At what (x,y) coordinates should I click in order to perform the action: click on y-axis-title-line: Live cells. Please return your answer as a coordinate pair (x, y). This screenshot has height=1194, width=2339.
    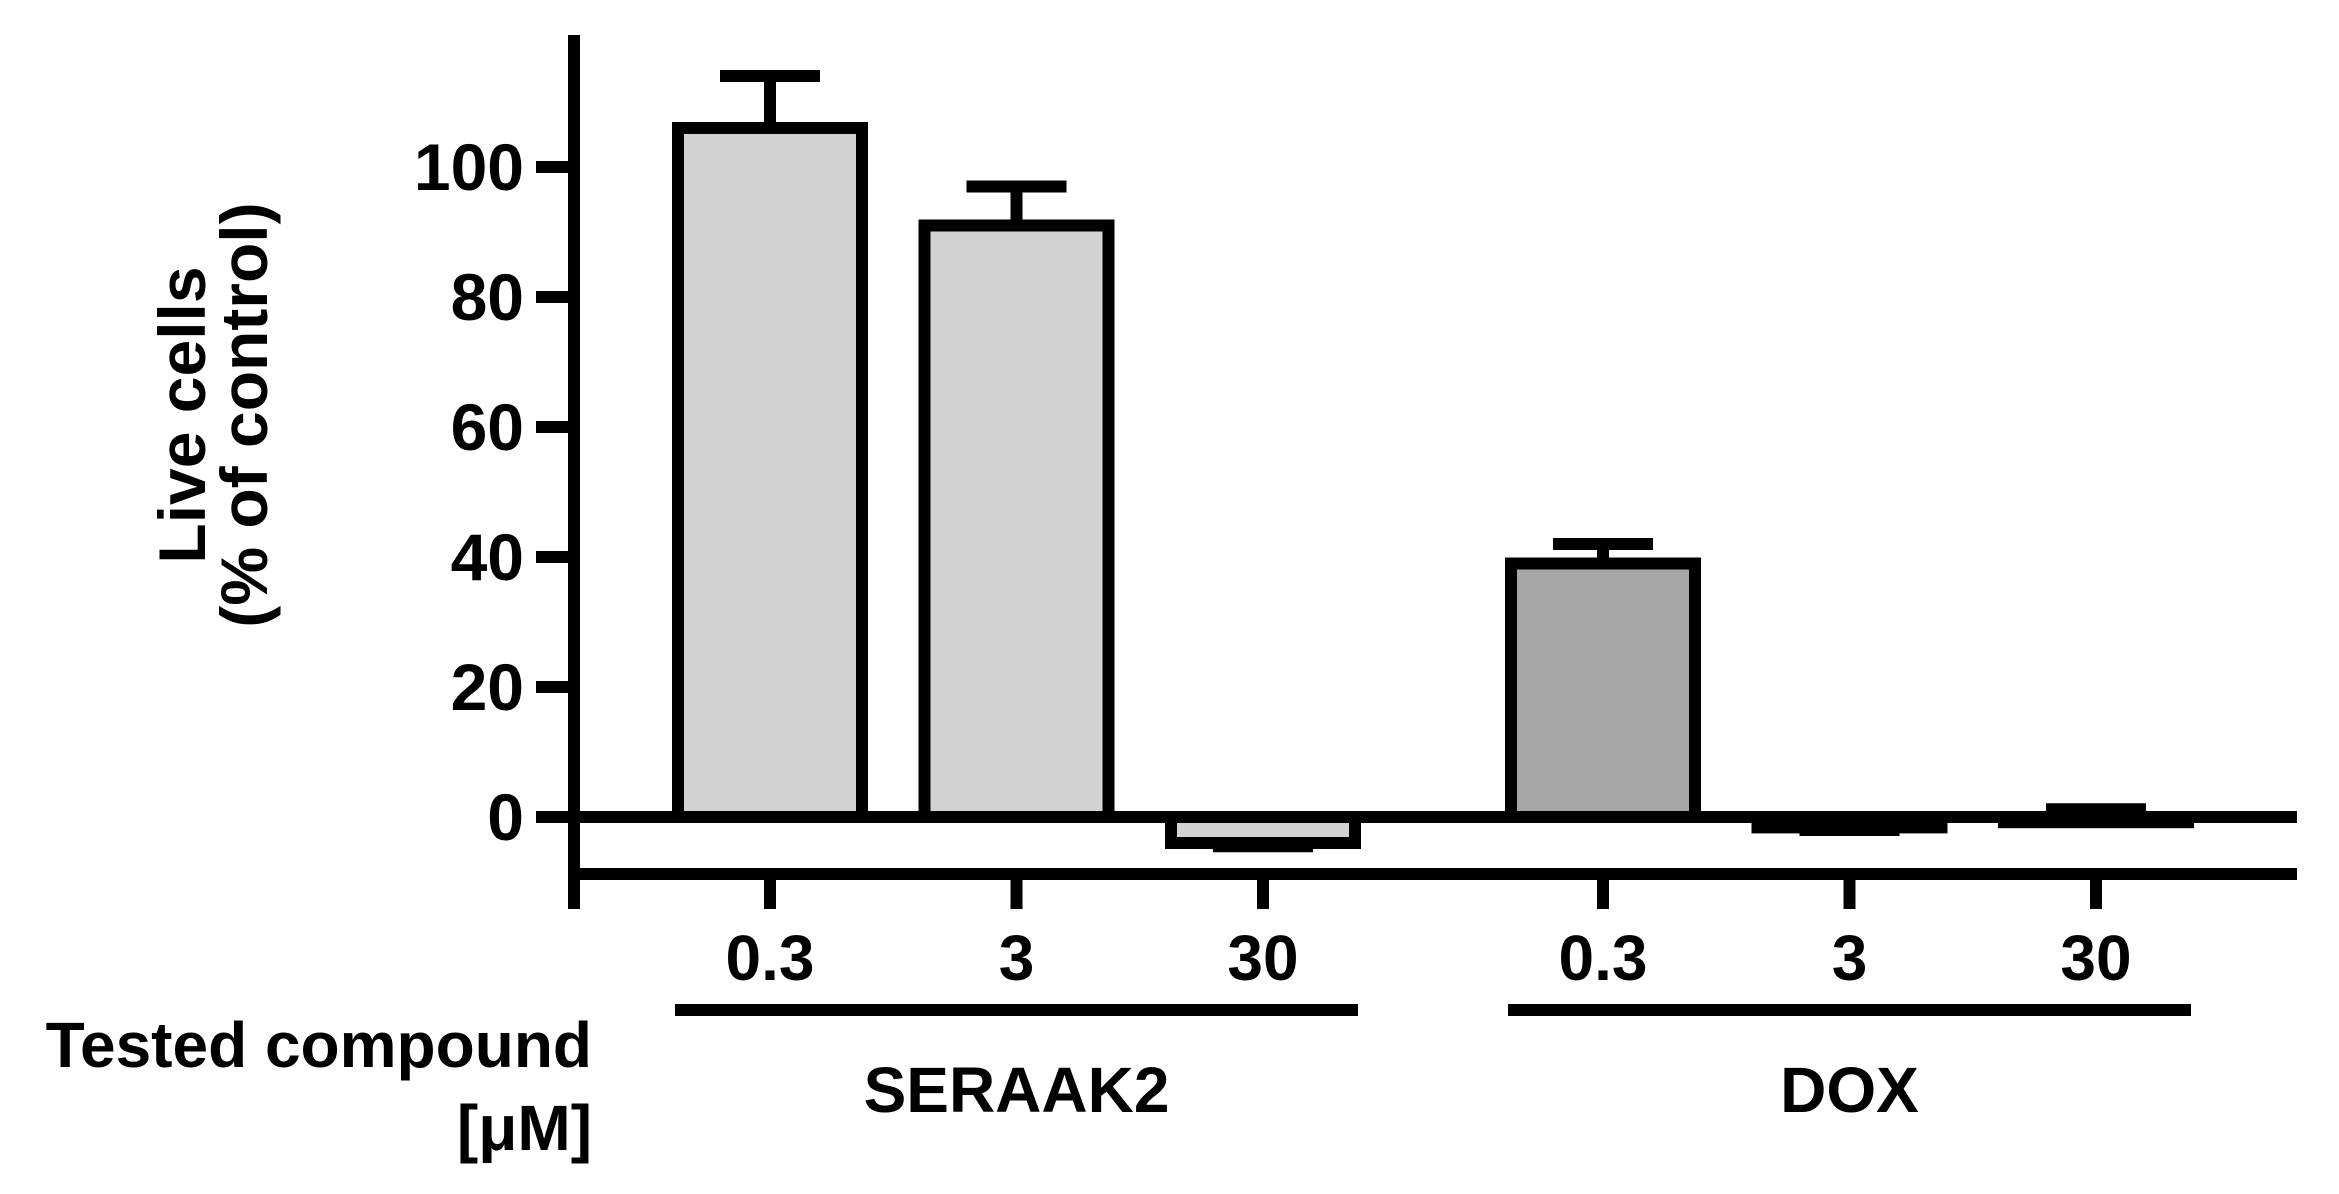
    Looking at the image, I should click on (182, 414).